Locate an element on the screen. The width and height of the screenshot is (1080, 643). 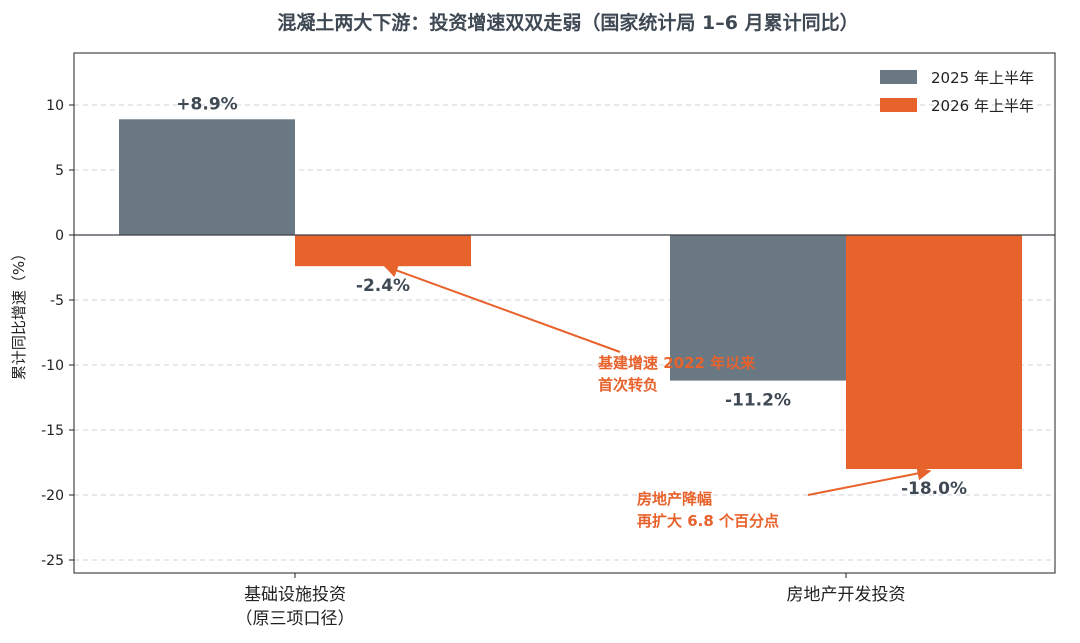
data-label: -2.4% is located at coordinates (383, 286).